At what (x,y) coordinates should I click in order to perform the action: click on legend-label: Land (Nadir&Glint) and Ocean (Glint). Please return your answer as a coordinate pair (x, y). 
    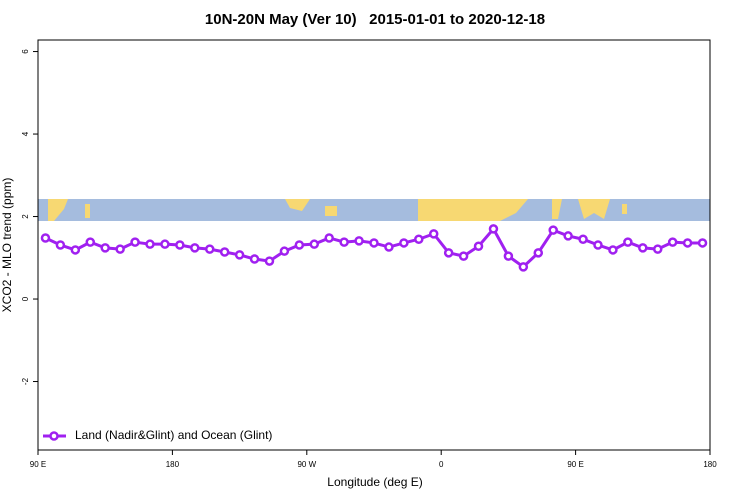
    Looking at the image, I should click on (173, 435).